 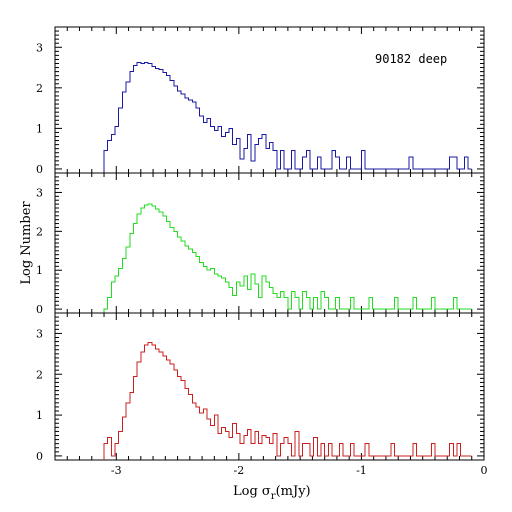 I want to click on annotation-label: 90182 deep, so click(x=411, y=59).